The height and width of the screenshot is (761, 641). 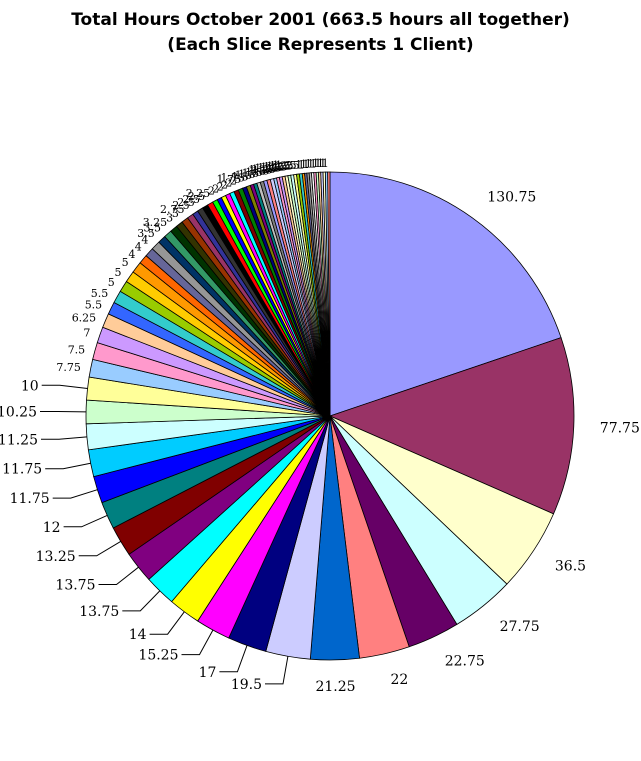 What do you see at coordinates (56, 557) in the screenshot?
I see `slice-label: 13.25` at bounding box center [56, 557].